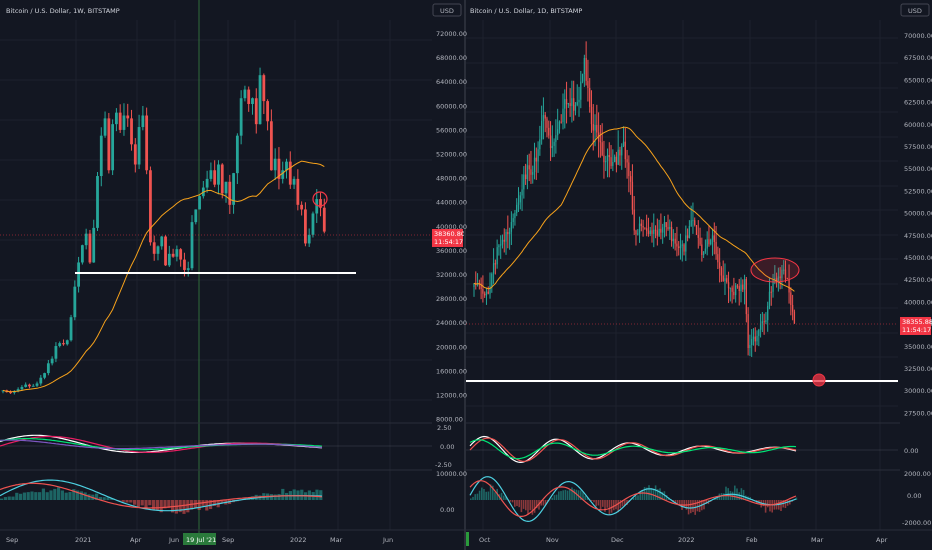 Image resolution: width=932 pixels, height=550 pixels. What do you see at coordinates (918, 191) in the screenshot?
I see `axis-tick-label: 52500.00` at bounding box center [918, 191].